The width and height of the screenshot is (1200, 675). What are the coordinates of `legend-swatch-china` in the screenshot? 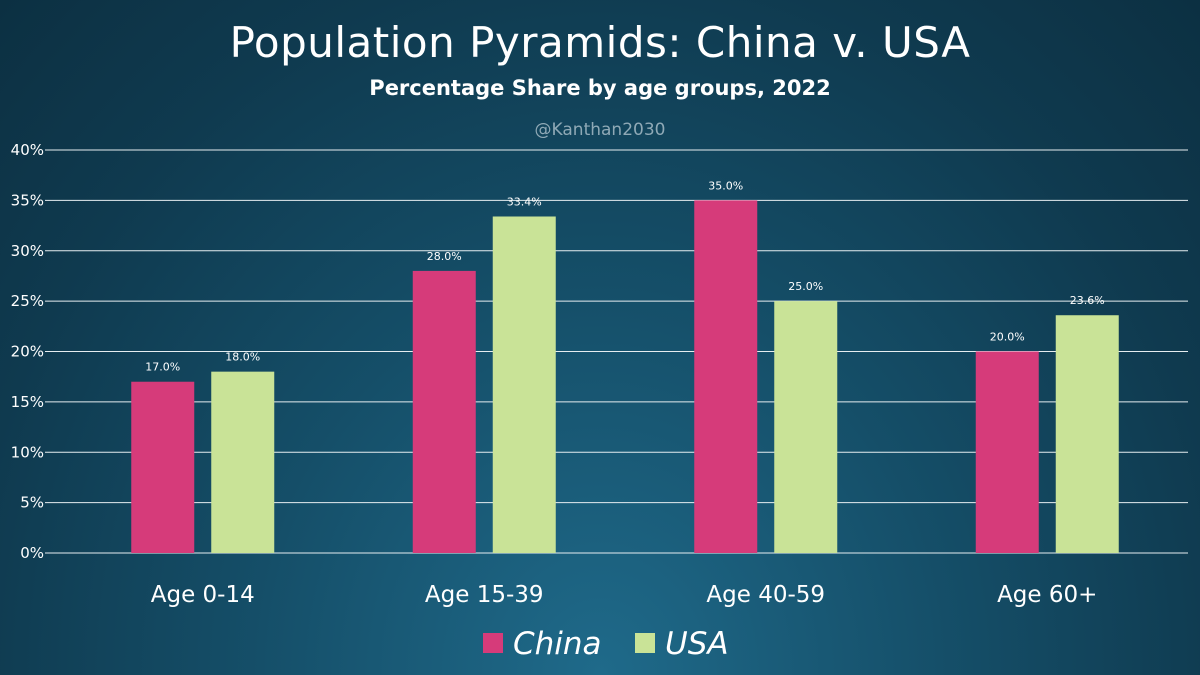 It's located at (493, 643).